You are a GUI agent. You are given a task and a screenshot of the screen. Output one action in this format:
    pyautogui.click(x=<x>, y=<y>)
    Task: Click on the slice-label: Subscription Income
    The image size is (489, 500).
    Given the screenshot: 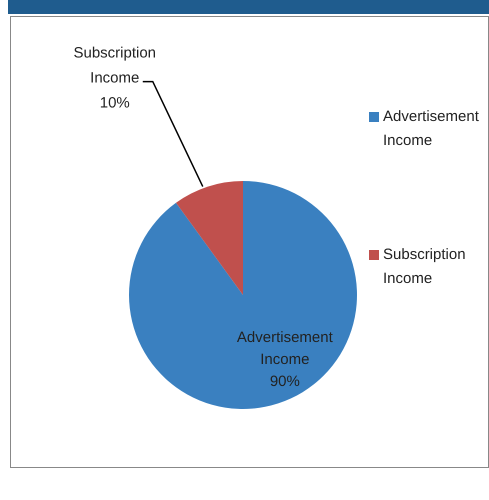 What is the action you would take?
    pyautogui.click(x=115, y=65)
    